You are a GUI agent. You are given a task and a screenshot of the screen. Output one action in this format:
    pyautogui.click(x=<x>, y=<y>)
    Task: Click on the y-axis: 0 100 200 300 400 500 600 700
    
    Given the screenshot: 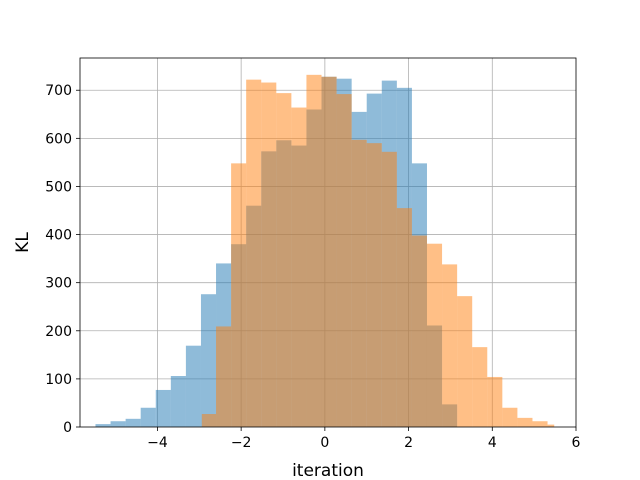 What is the action you would take?
    pyautogui.click(x=62, y=259)
    